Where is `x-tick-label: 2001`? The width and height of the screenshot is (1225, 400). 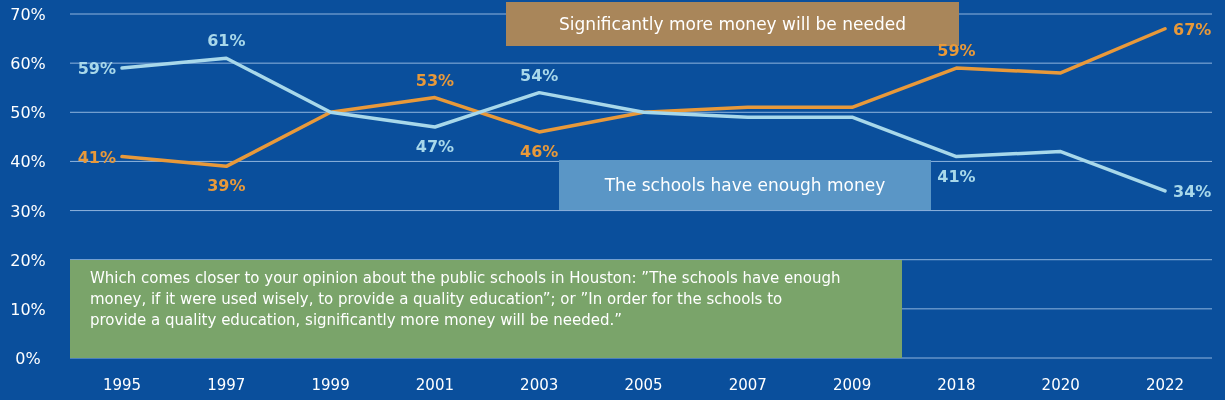
x-tick-label: 2001 is located at coordinates (434, 385).